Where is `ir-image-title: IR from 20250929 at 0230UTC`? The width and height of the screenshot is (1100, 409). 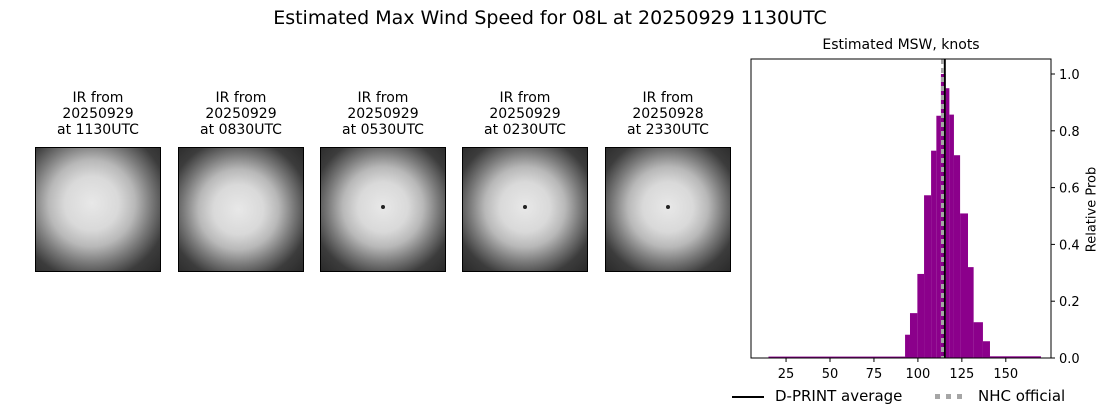 ir-image-title: IR from 20250929 at 0230UTC is located at coordinates (525, 114).